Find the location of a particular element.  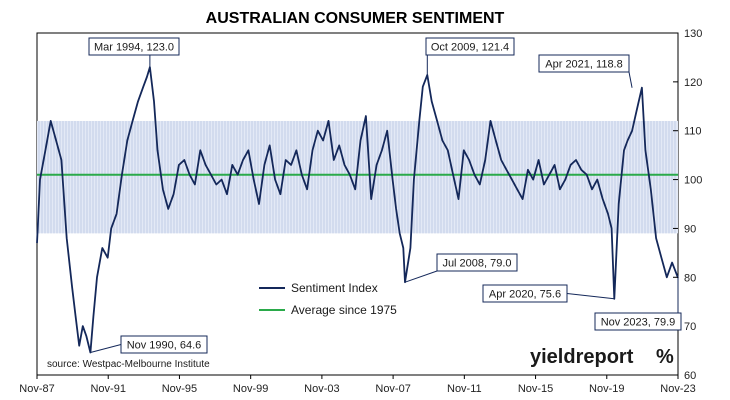

annotation-label: Mar 1994, 123.0 is located at coordinates (134, 48).